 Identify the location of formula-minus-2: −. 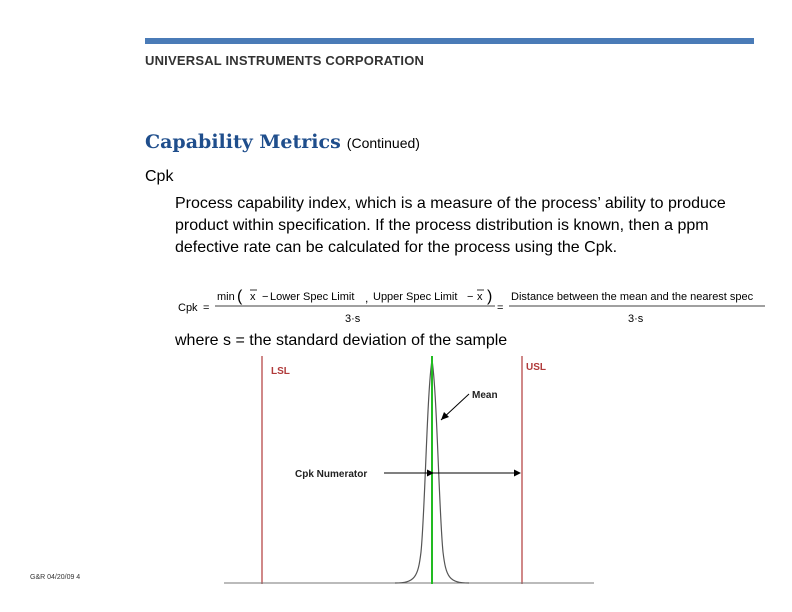
(470, 297).